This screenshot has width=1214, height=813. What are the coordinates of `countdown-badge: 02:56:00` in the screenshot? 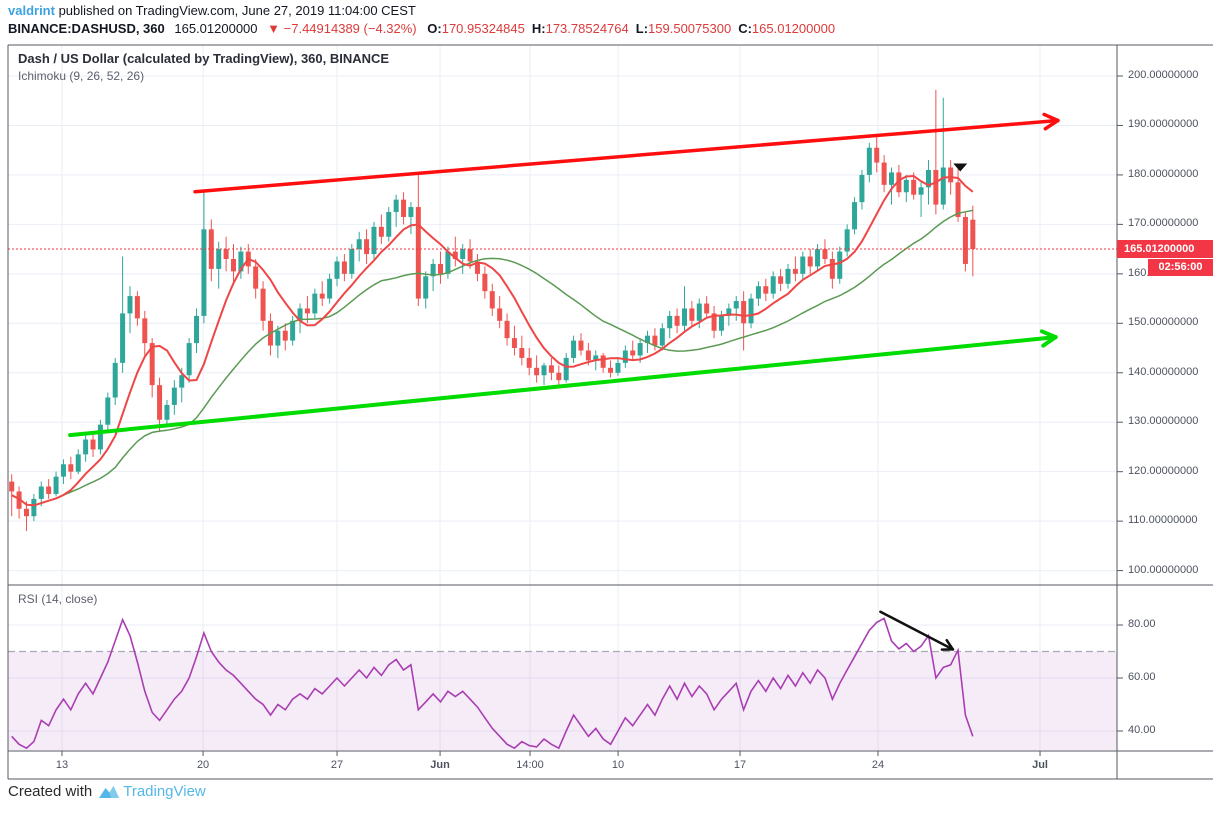 It's located at (1180, 267).